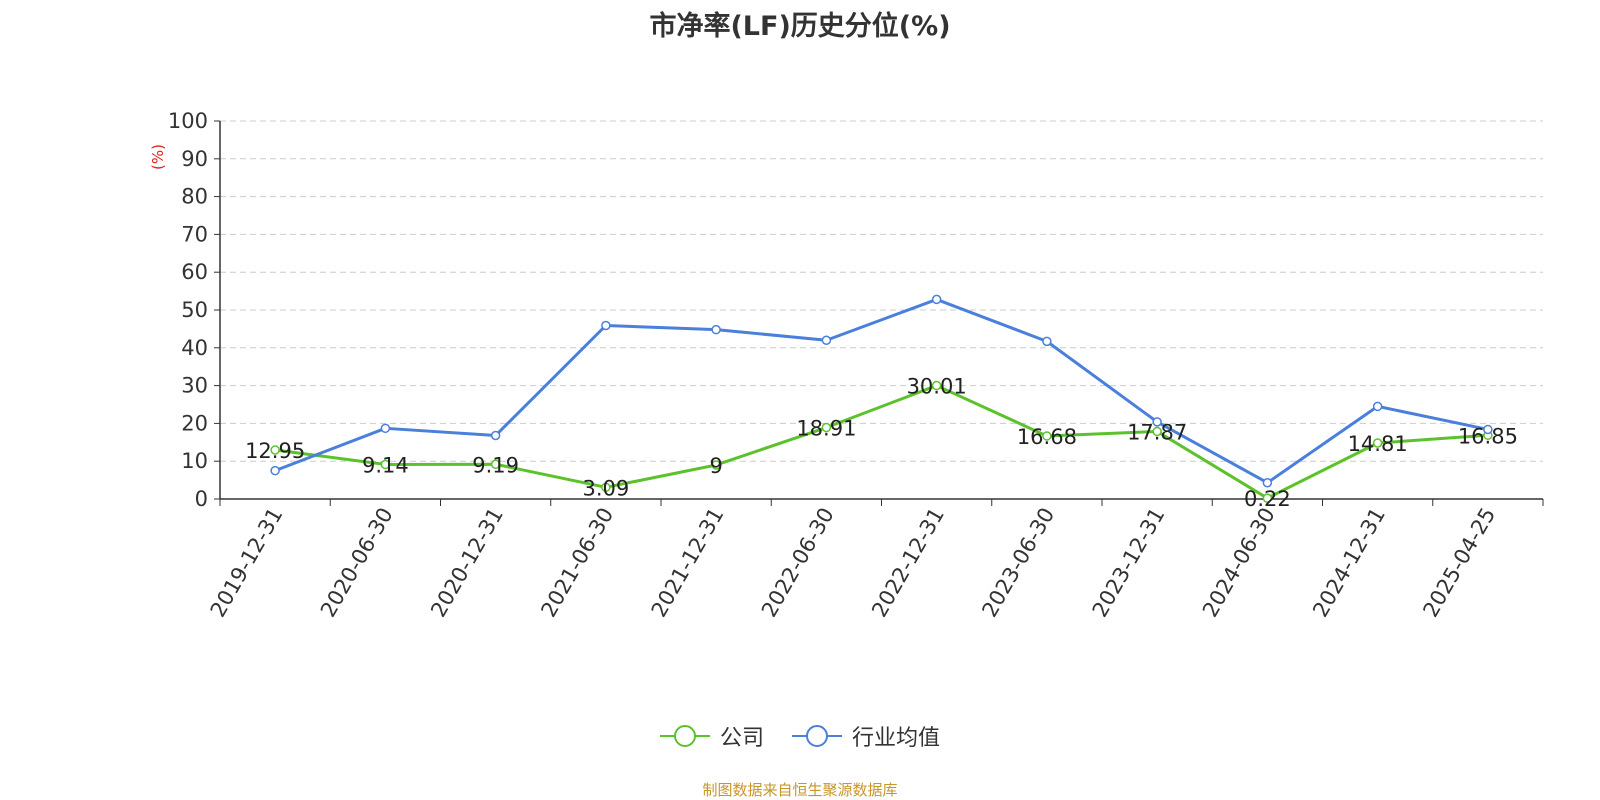  What do you see at coordinates (201, 499) in the screenshot?
I see `y-tick-label: 0` at bounding box center [201, 499].